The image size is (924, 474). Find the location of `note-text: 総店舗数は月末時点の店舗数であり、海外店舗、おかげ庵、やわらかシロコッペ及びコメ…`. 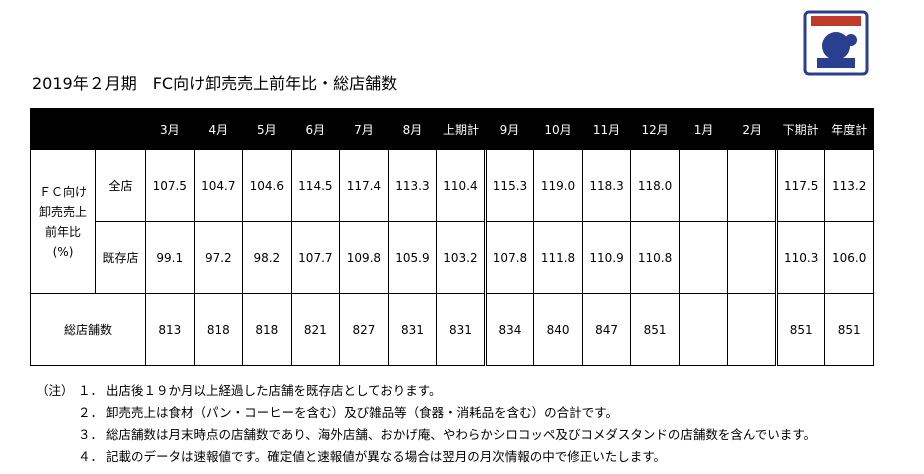

note-text: 総店舗数は月末時点の店舗数であり、海外店舗、おかげ庵、やわらかシロコッペ及びコメ… is located at coordinates (461, 434).